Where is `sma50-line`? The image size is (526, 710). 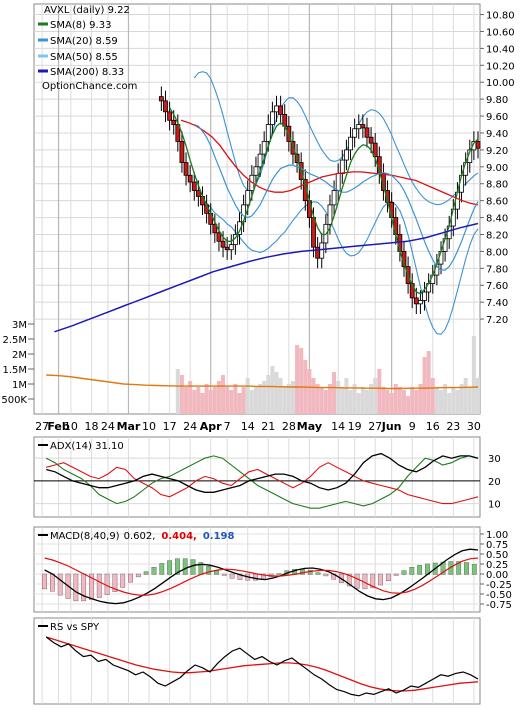 sma50-line is located at coordinates (329, 162).